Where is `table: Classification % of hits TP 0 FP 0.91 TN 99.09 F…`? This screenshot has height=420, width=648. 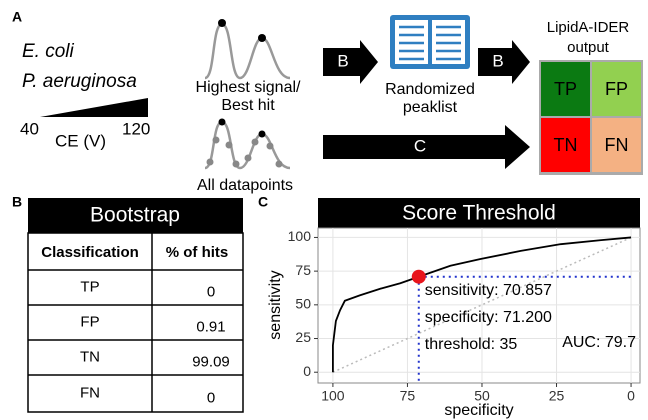
table: Classification % of hits TP 0 FP 0.91 TN 99.09 F… is located at coordinates (135, 322).